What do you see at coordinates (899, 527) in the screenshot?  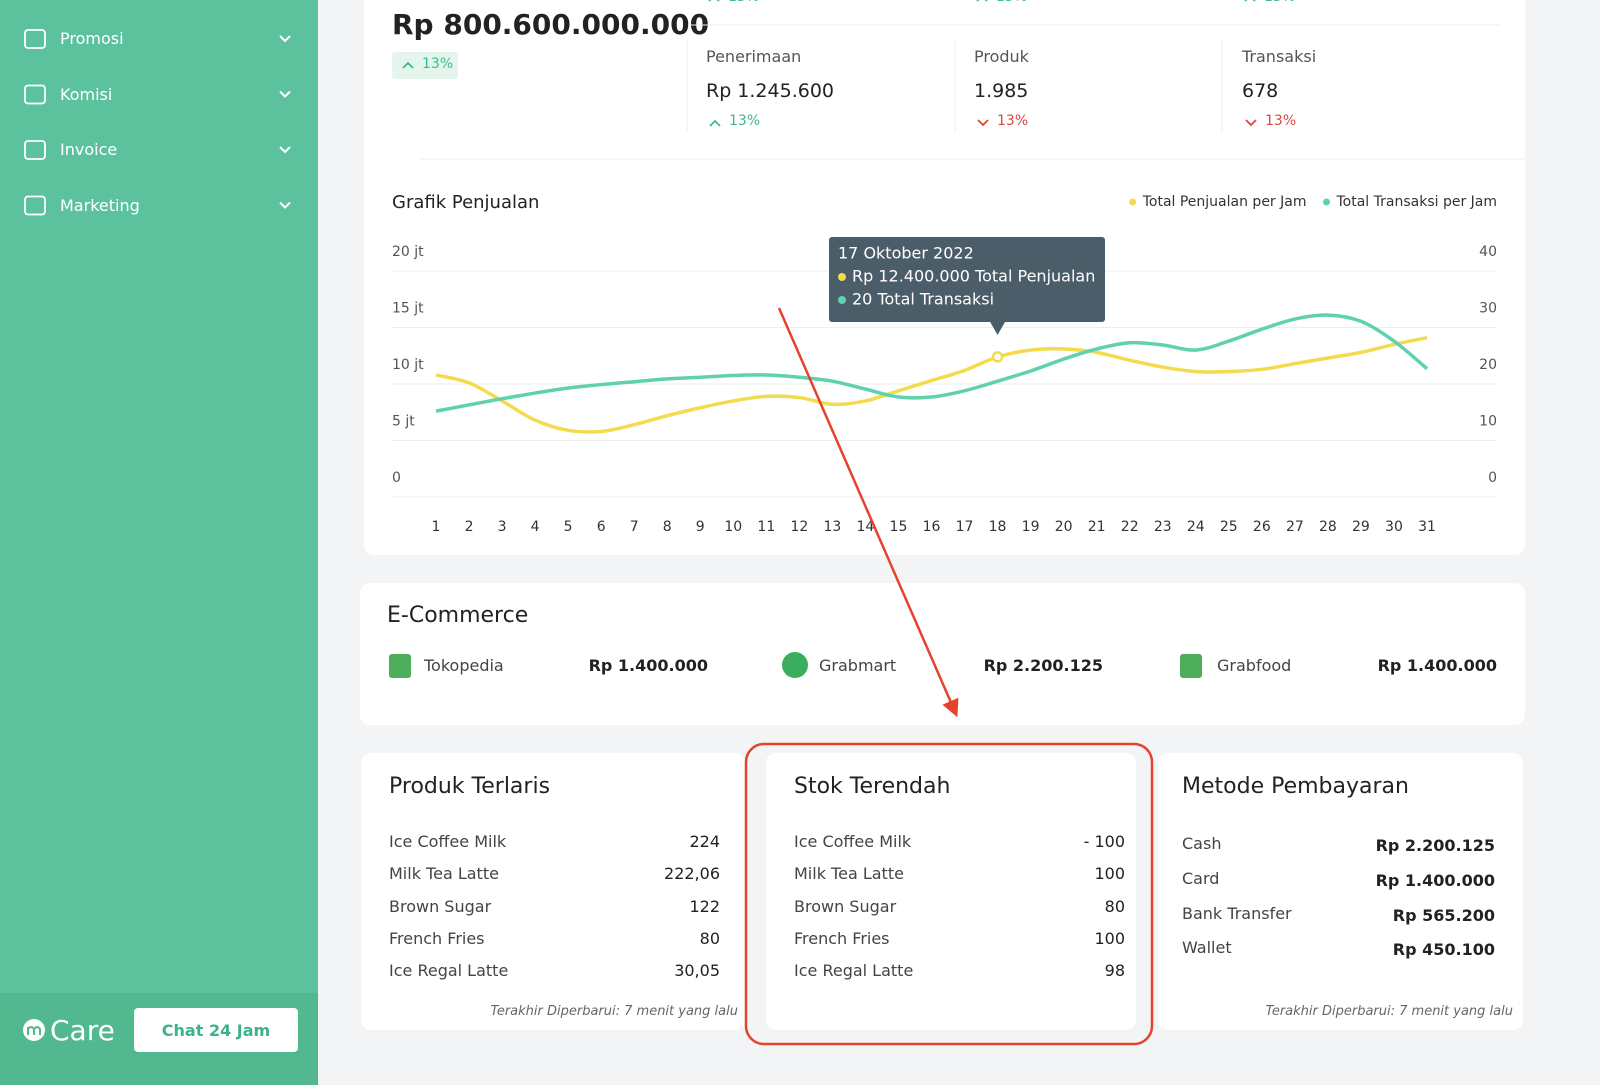 I see `x-tick-label: 15` at bounding box center [899, 527].